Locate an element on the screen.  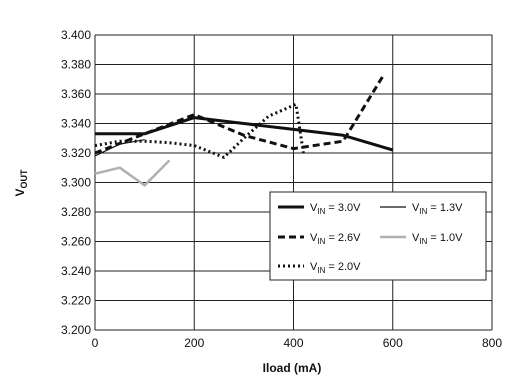
x-axis-ticks: 0 200 400 600 800 is located at coordinates (297, 343).